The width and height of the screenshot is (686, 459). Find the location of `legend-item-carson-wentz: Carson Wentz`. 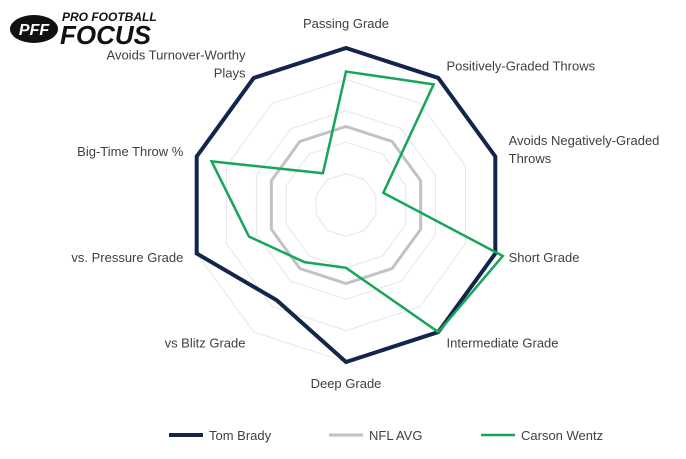

legend-item-carson-wentz: Carson Wentz is located at coordinates (542, 435).